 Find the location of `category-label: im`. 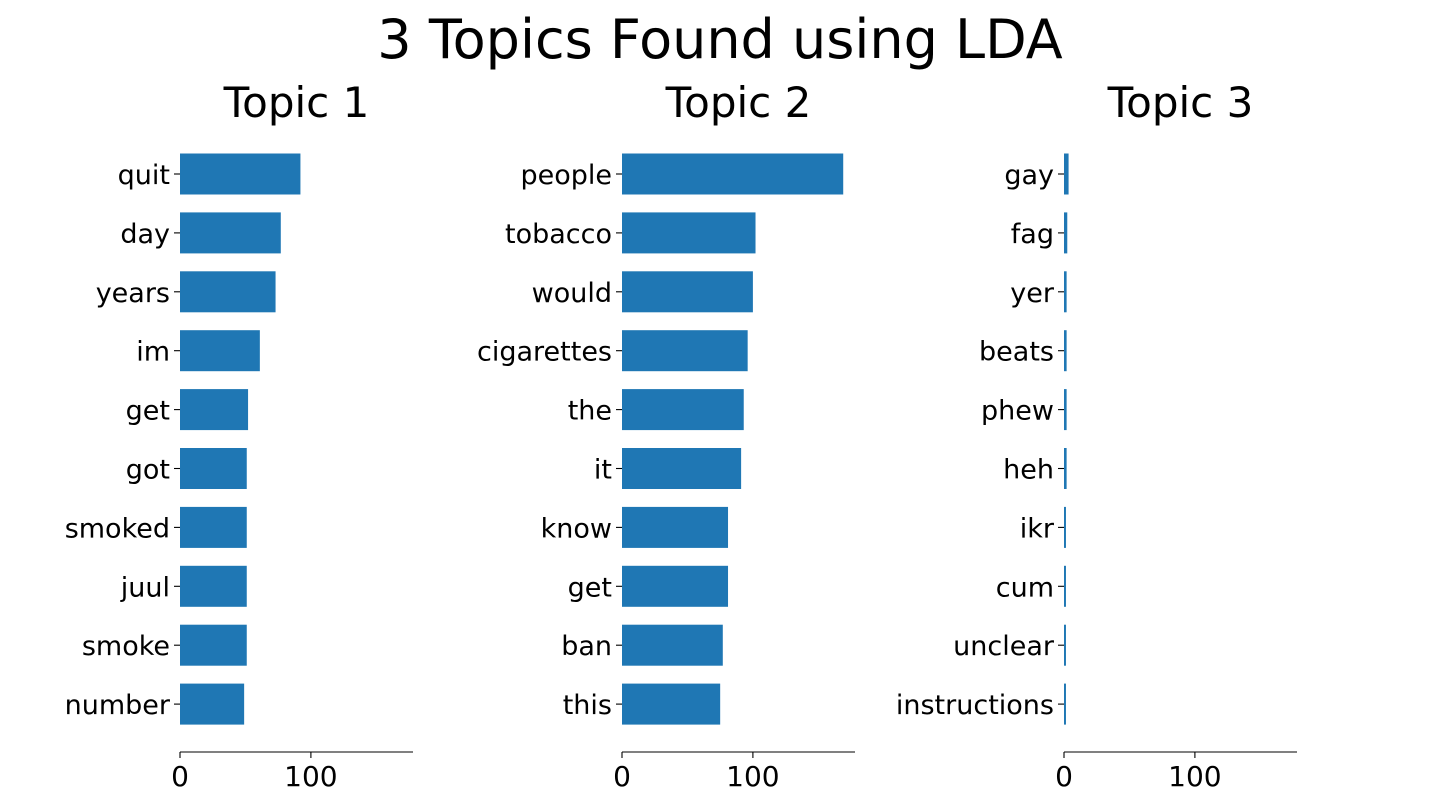

category-label: im is located at coordinates (153, 352).